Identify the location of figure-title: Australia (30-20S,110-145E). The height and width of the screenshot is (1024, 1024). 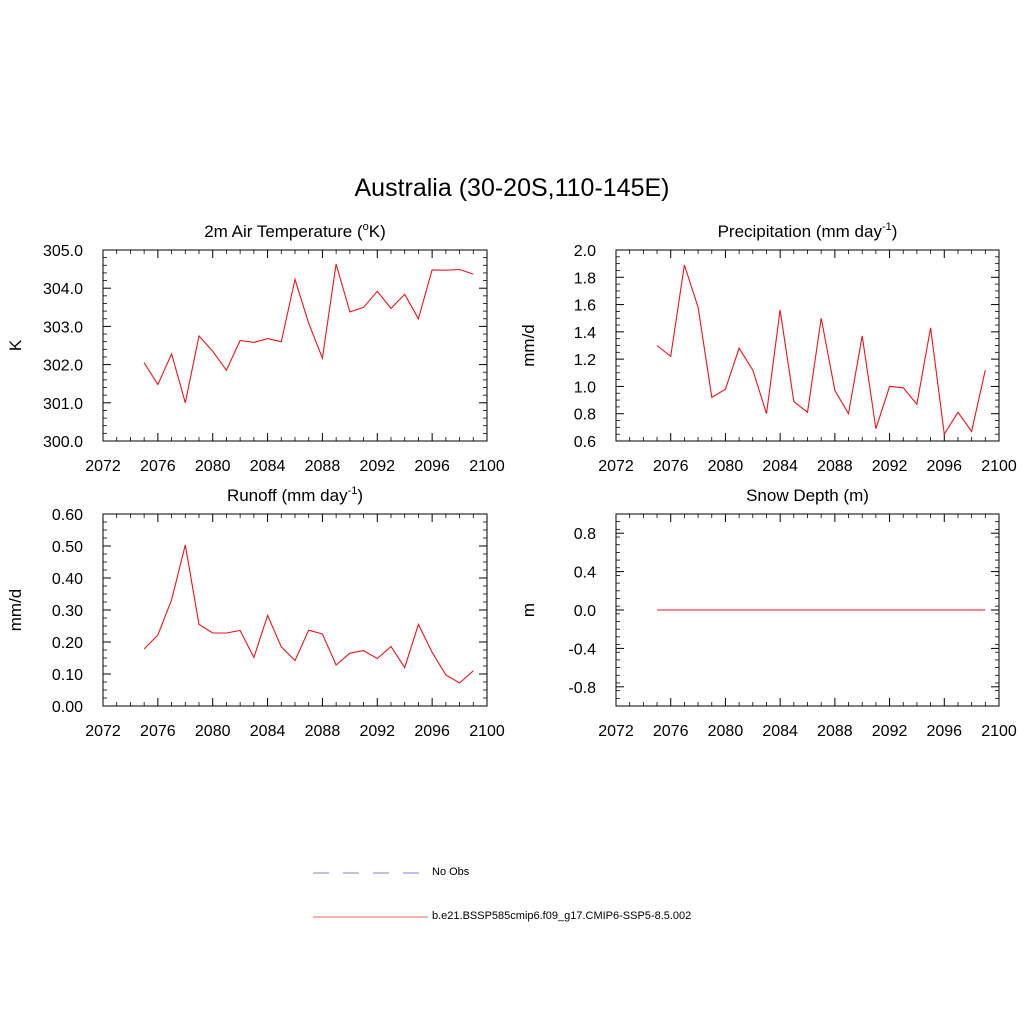
(512, 188).